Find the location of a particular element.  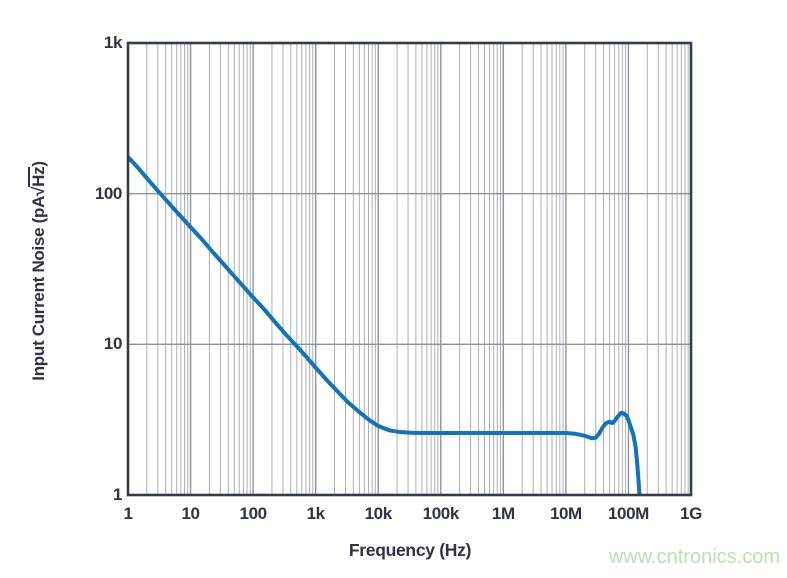

x-tick-label-1G: 1G is located at coordinates (691, 513).